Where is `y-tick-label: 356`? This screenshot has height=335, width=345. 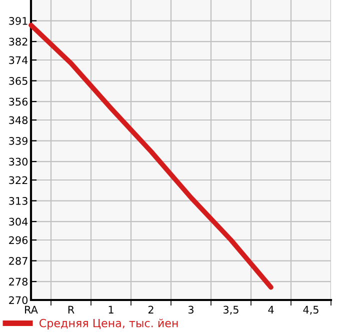
y-tick-label: 356 is located at coordinates (18, 102).